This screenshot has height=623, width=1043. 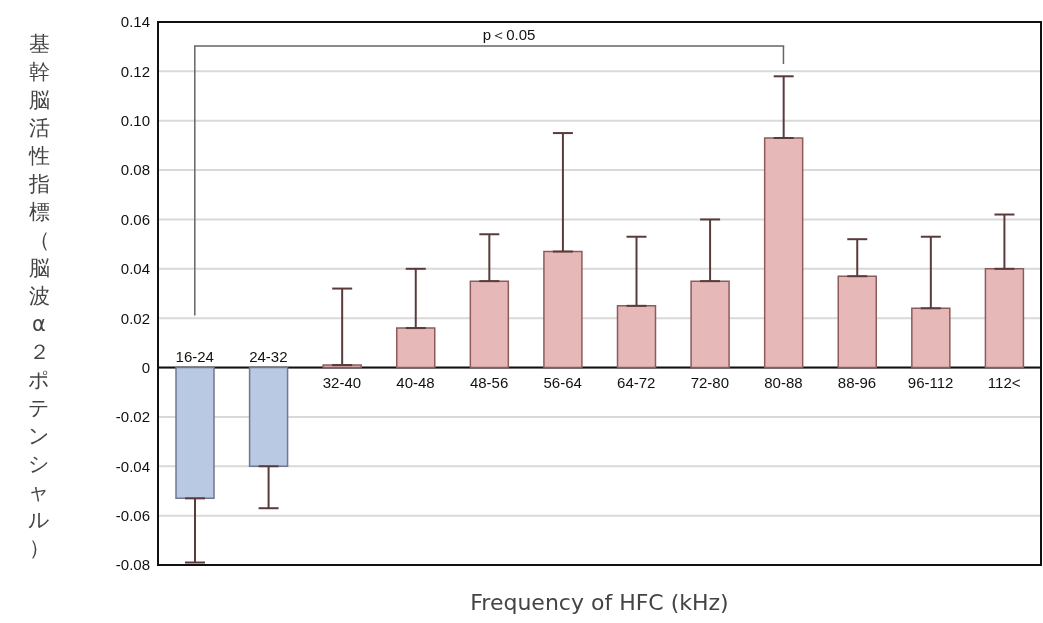 I want to click on y-tick-label: 0, so click(x=145, y=367).